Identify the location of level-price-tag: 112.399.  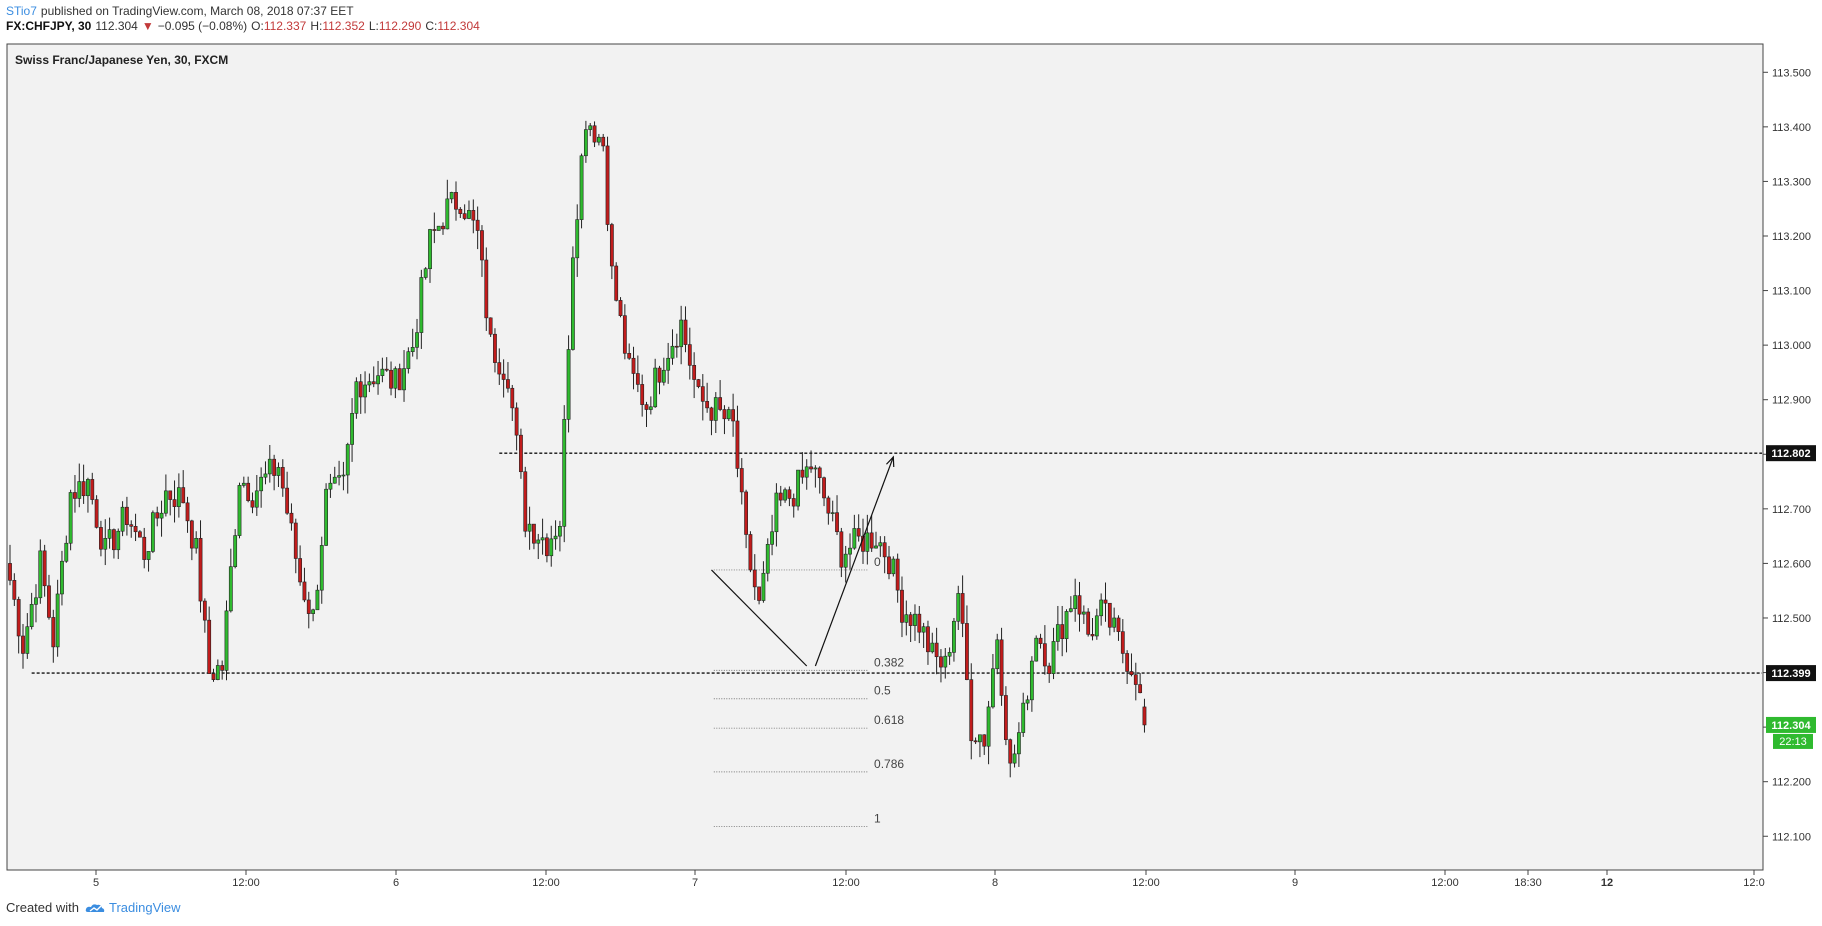
(1791, 673).